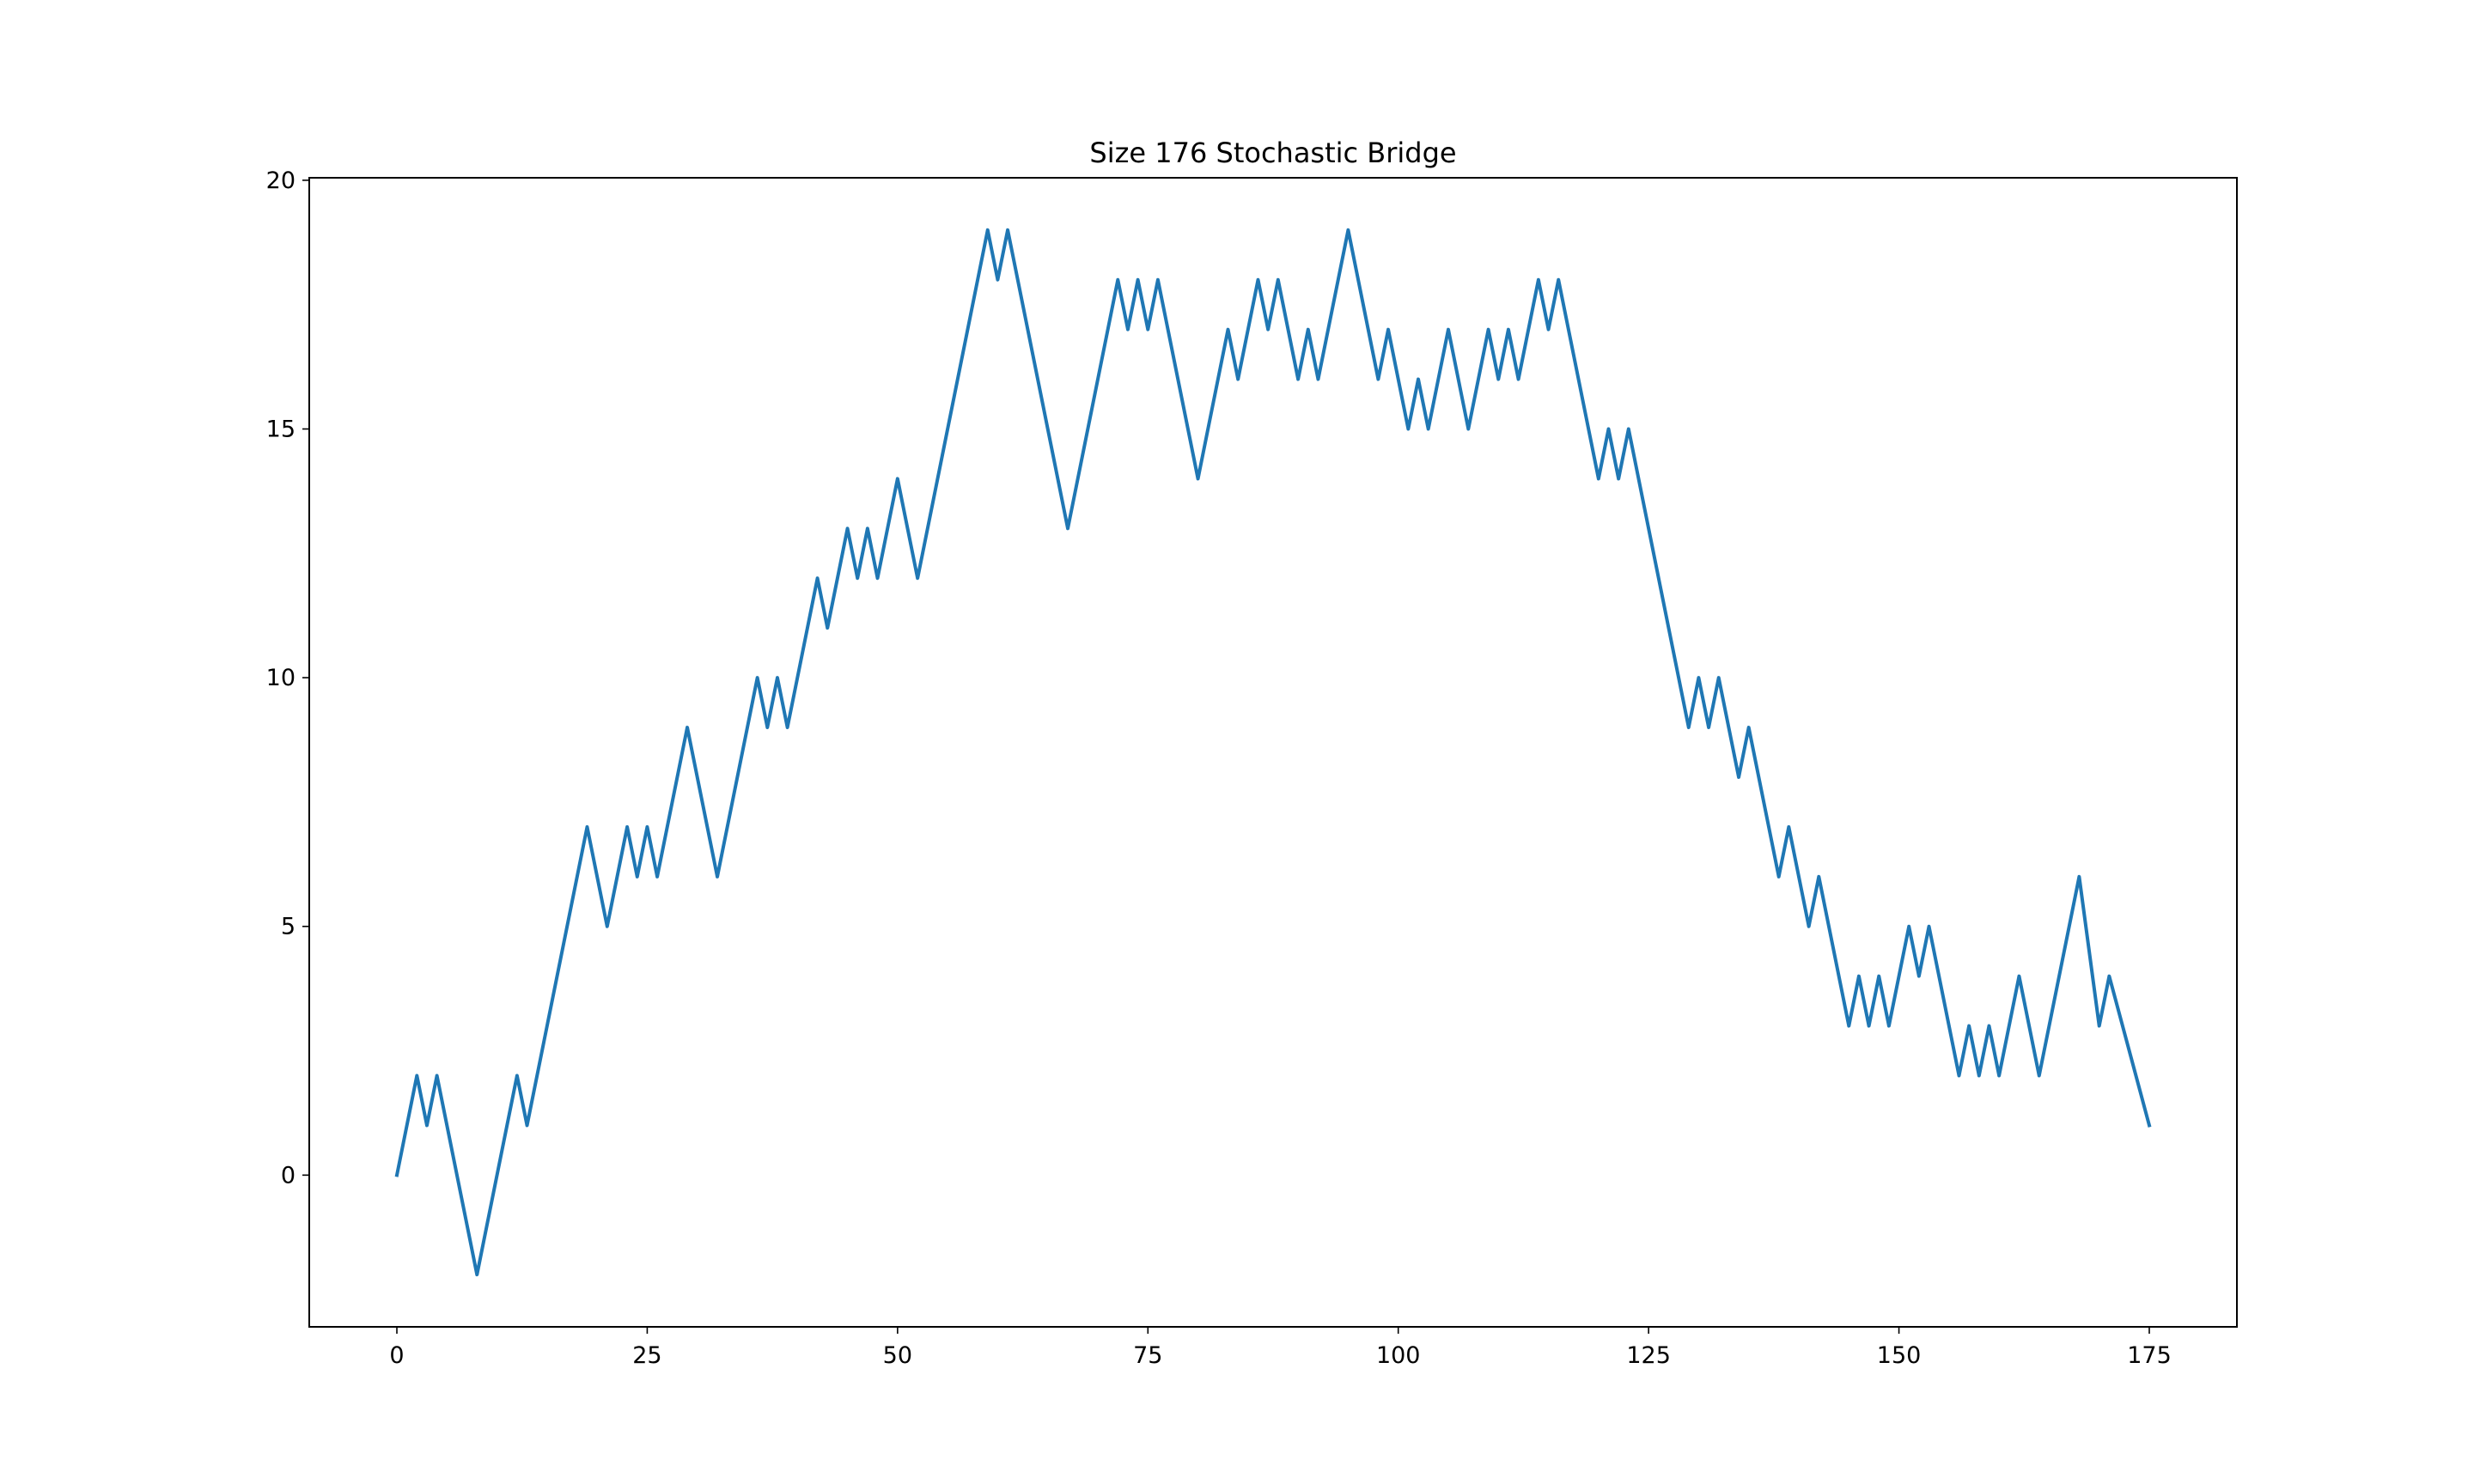  Describe the element at coordinates (281, 430) in the screenshot. I see `y-tick-label: 15` at that location.